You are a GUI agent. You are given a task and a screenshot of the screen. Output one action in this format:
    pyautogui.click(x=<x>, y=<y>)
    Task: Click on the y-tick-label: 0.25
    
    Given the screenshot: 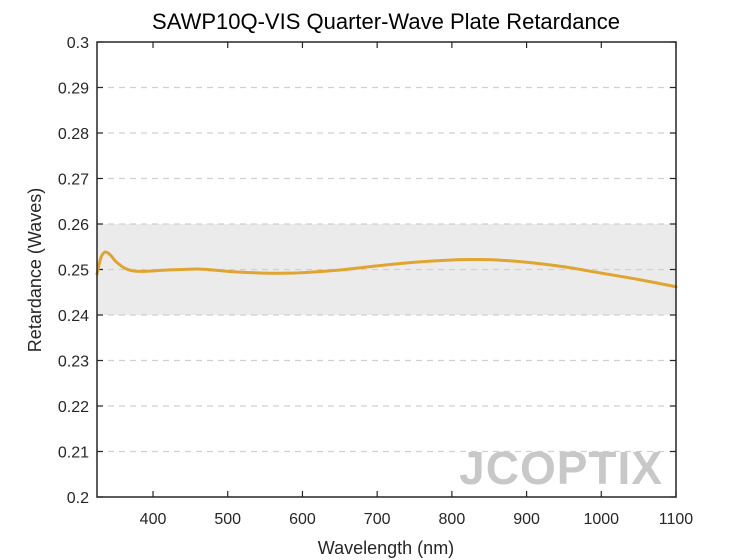 What is the action you would take?
    pyautogui.click(x=73, y=271)
    